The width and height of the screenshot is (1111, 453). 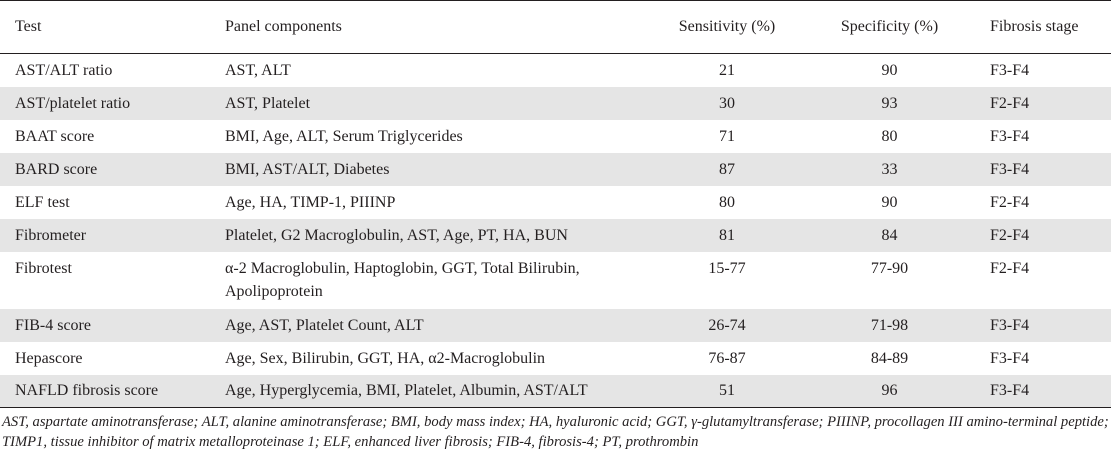 What do you see at coordinates (727, 169) in the screenshot?
I see `cell-sensitivity: 87` at bounding box center [727, 169].